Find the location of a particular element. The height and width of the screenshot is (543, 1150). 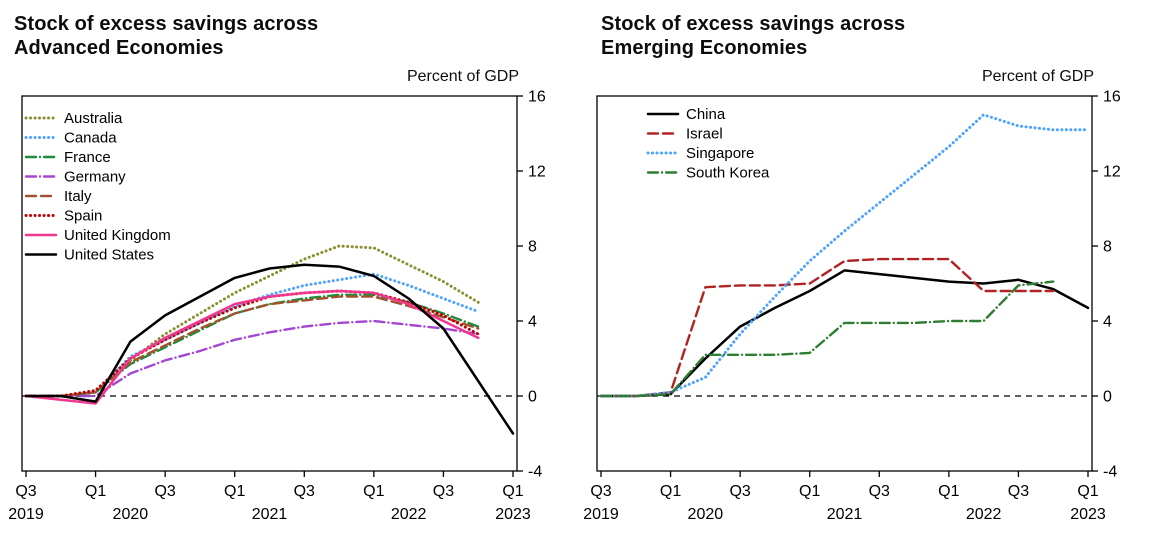

series-italy is located at coordinates (252, 346).